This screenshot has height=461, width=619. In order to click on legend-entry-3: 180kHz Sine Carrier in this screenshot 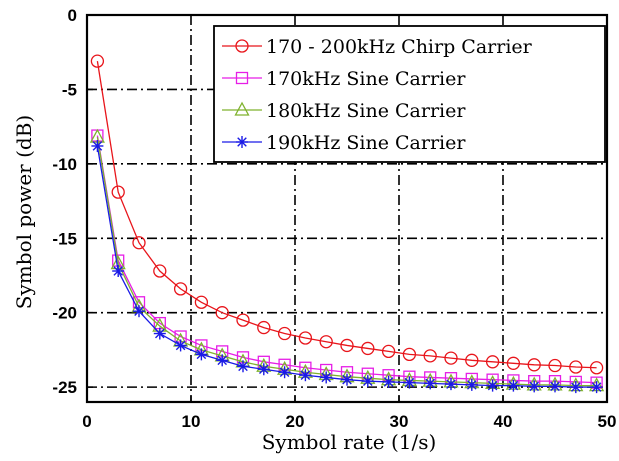, I will do `click(344, 111)`.